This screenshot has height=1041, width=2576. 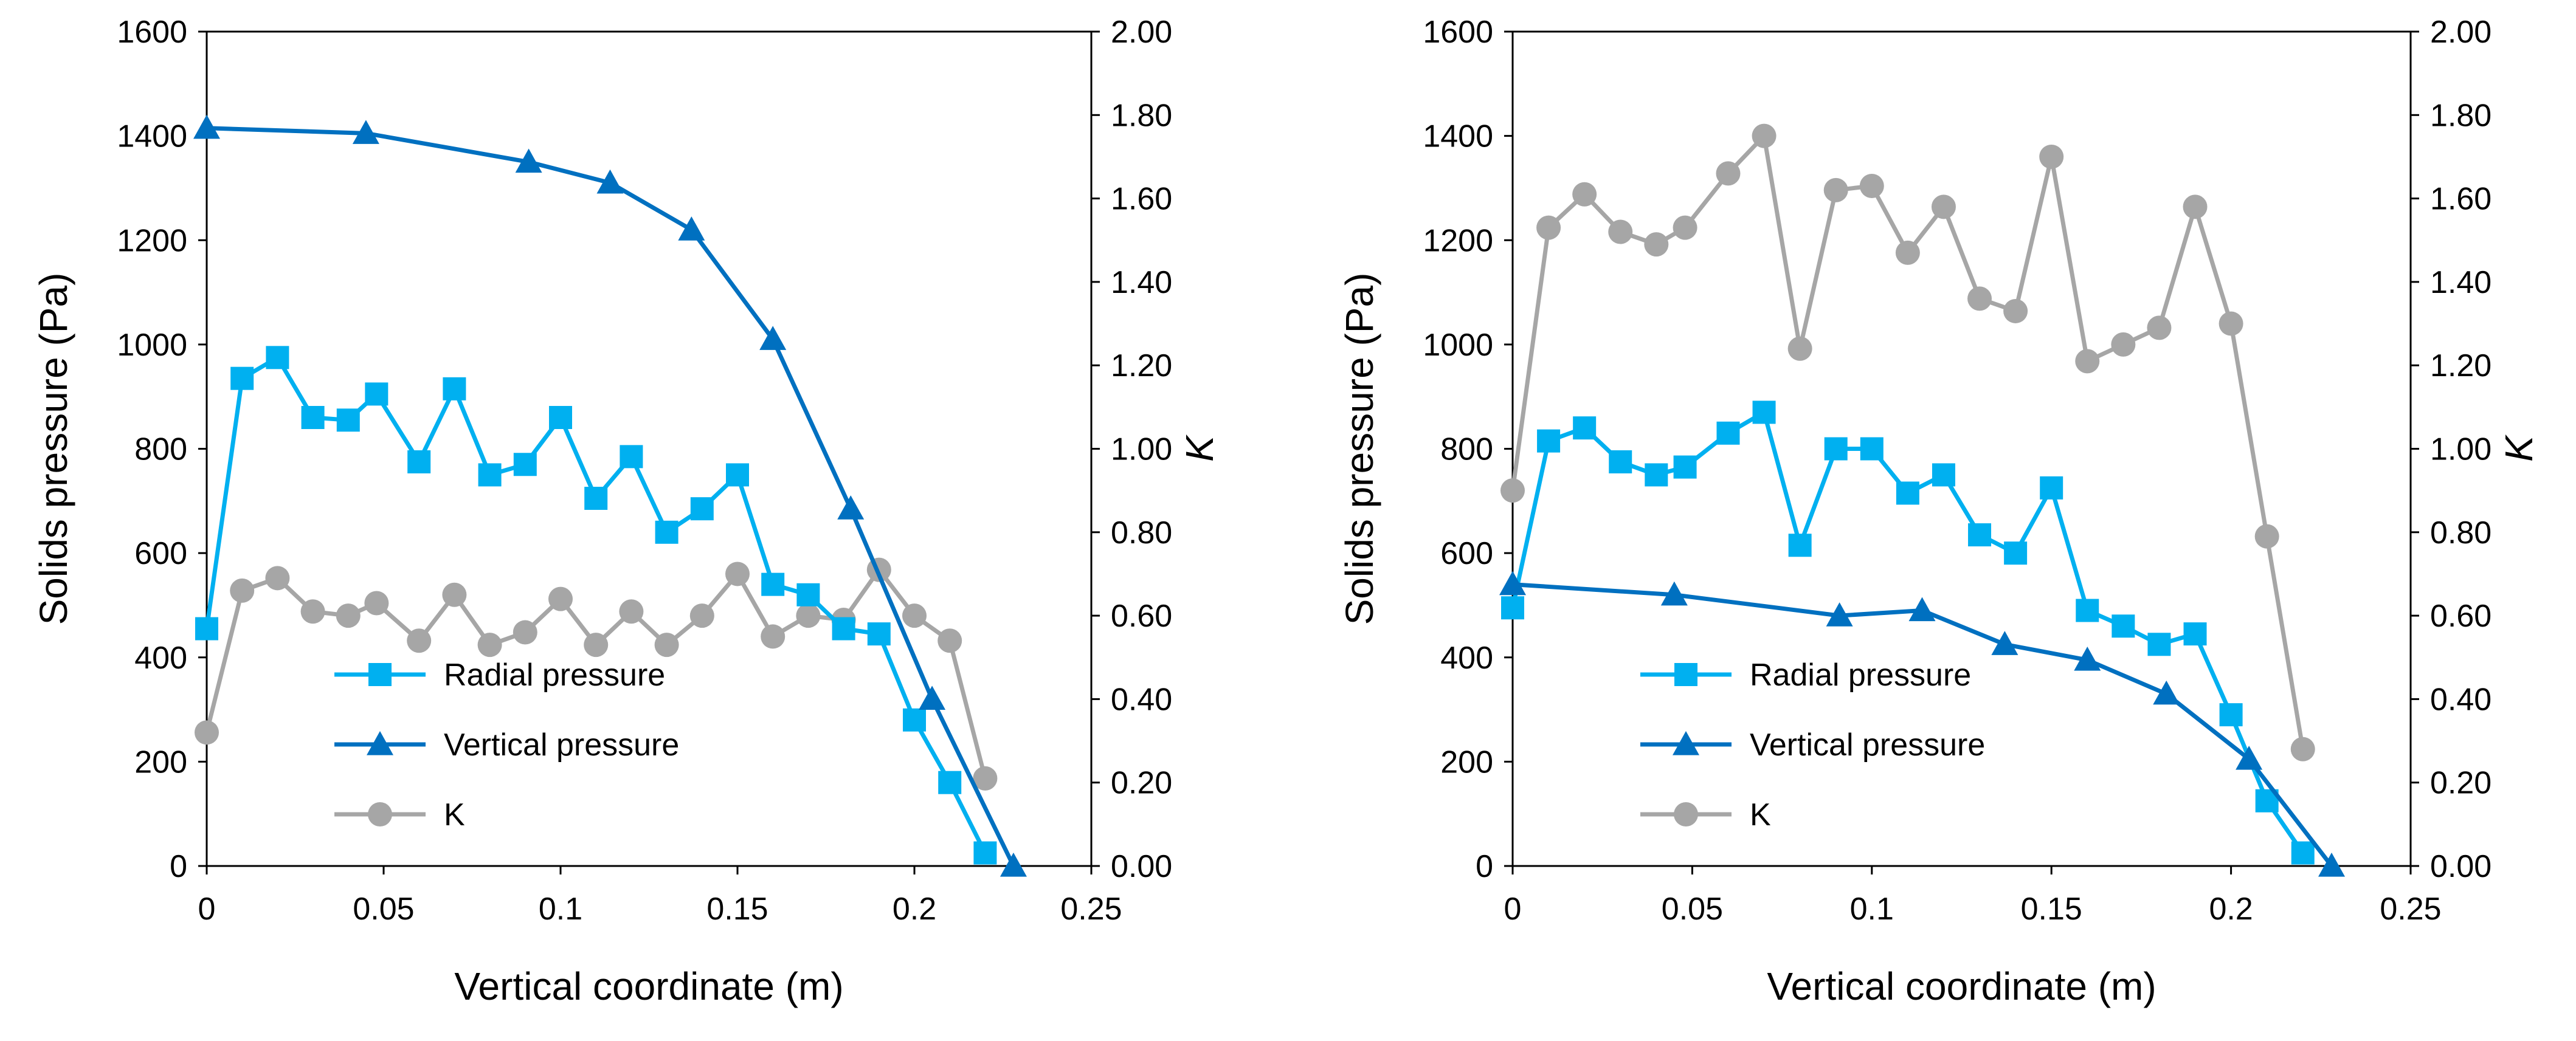 I want to click on right-chart-y-tick-label: 200, so click(x=1467, y=762).